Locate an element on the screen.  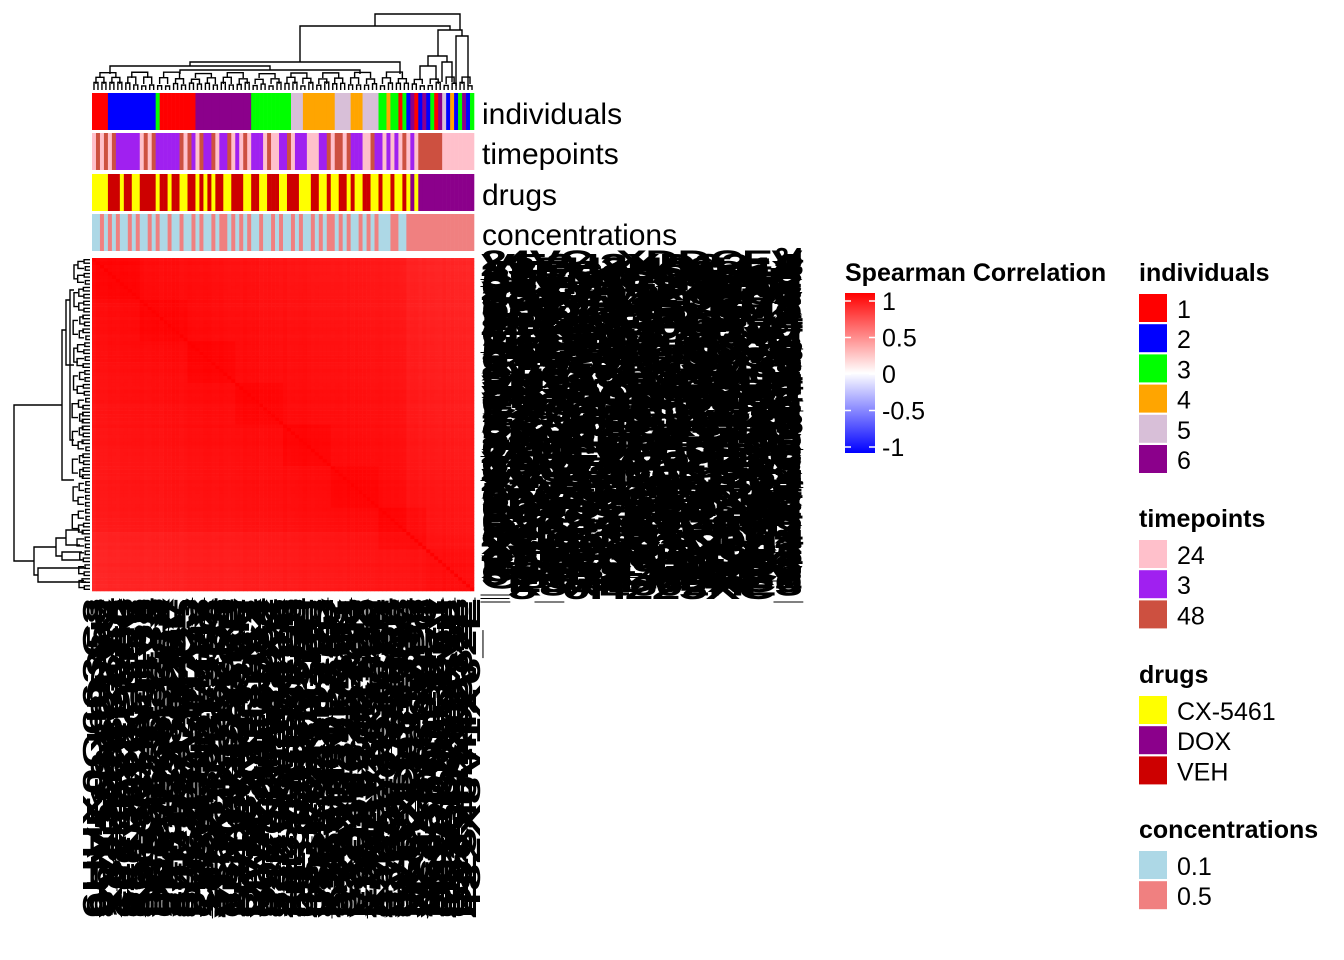
annotation-cell-timepoints is located at coordinates (344, 151).